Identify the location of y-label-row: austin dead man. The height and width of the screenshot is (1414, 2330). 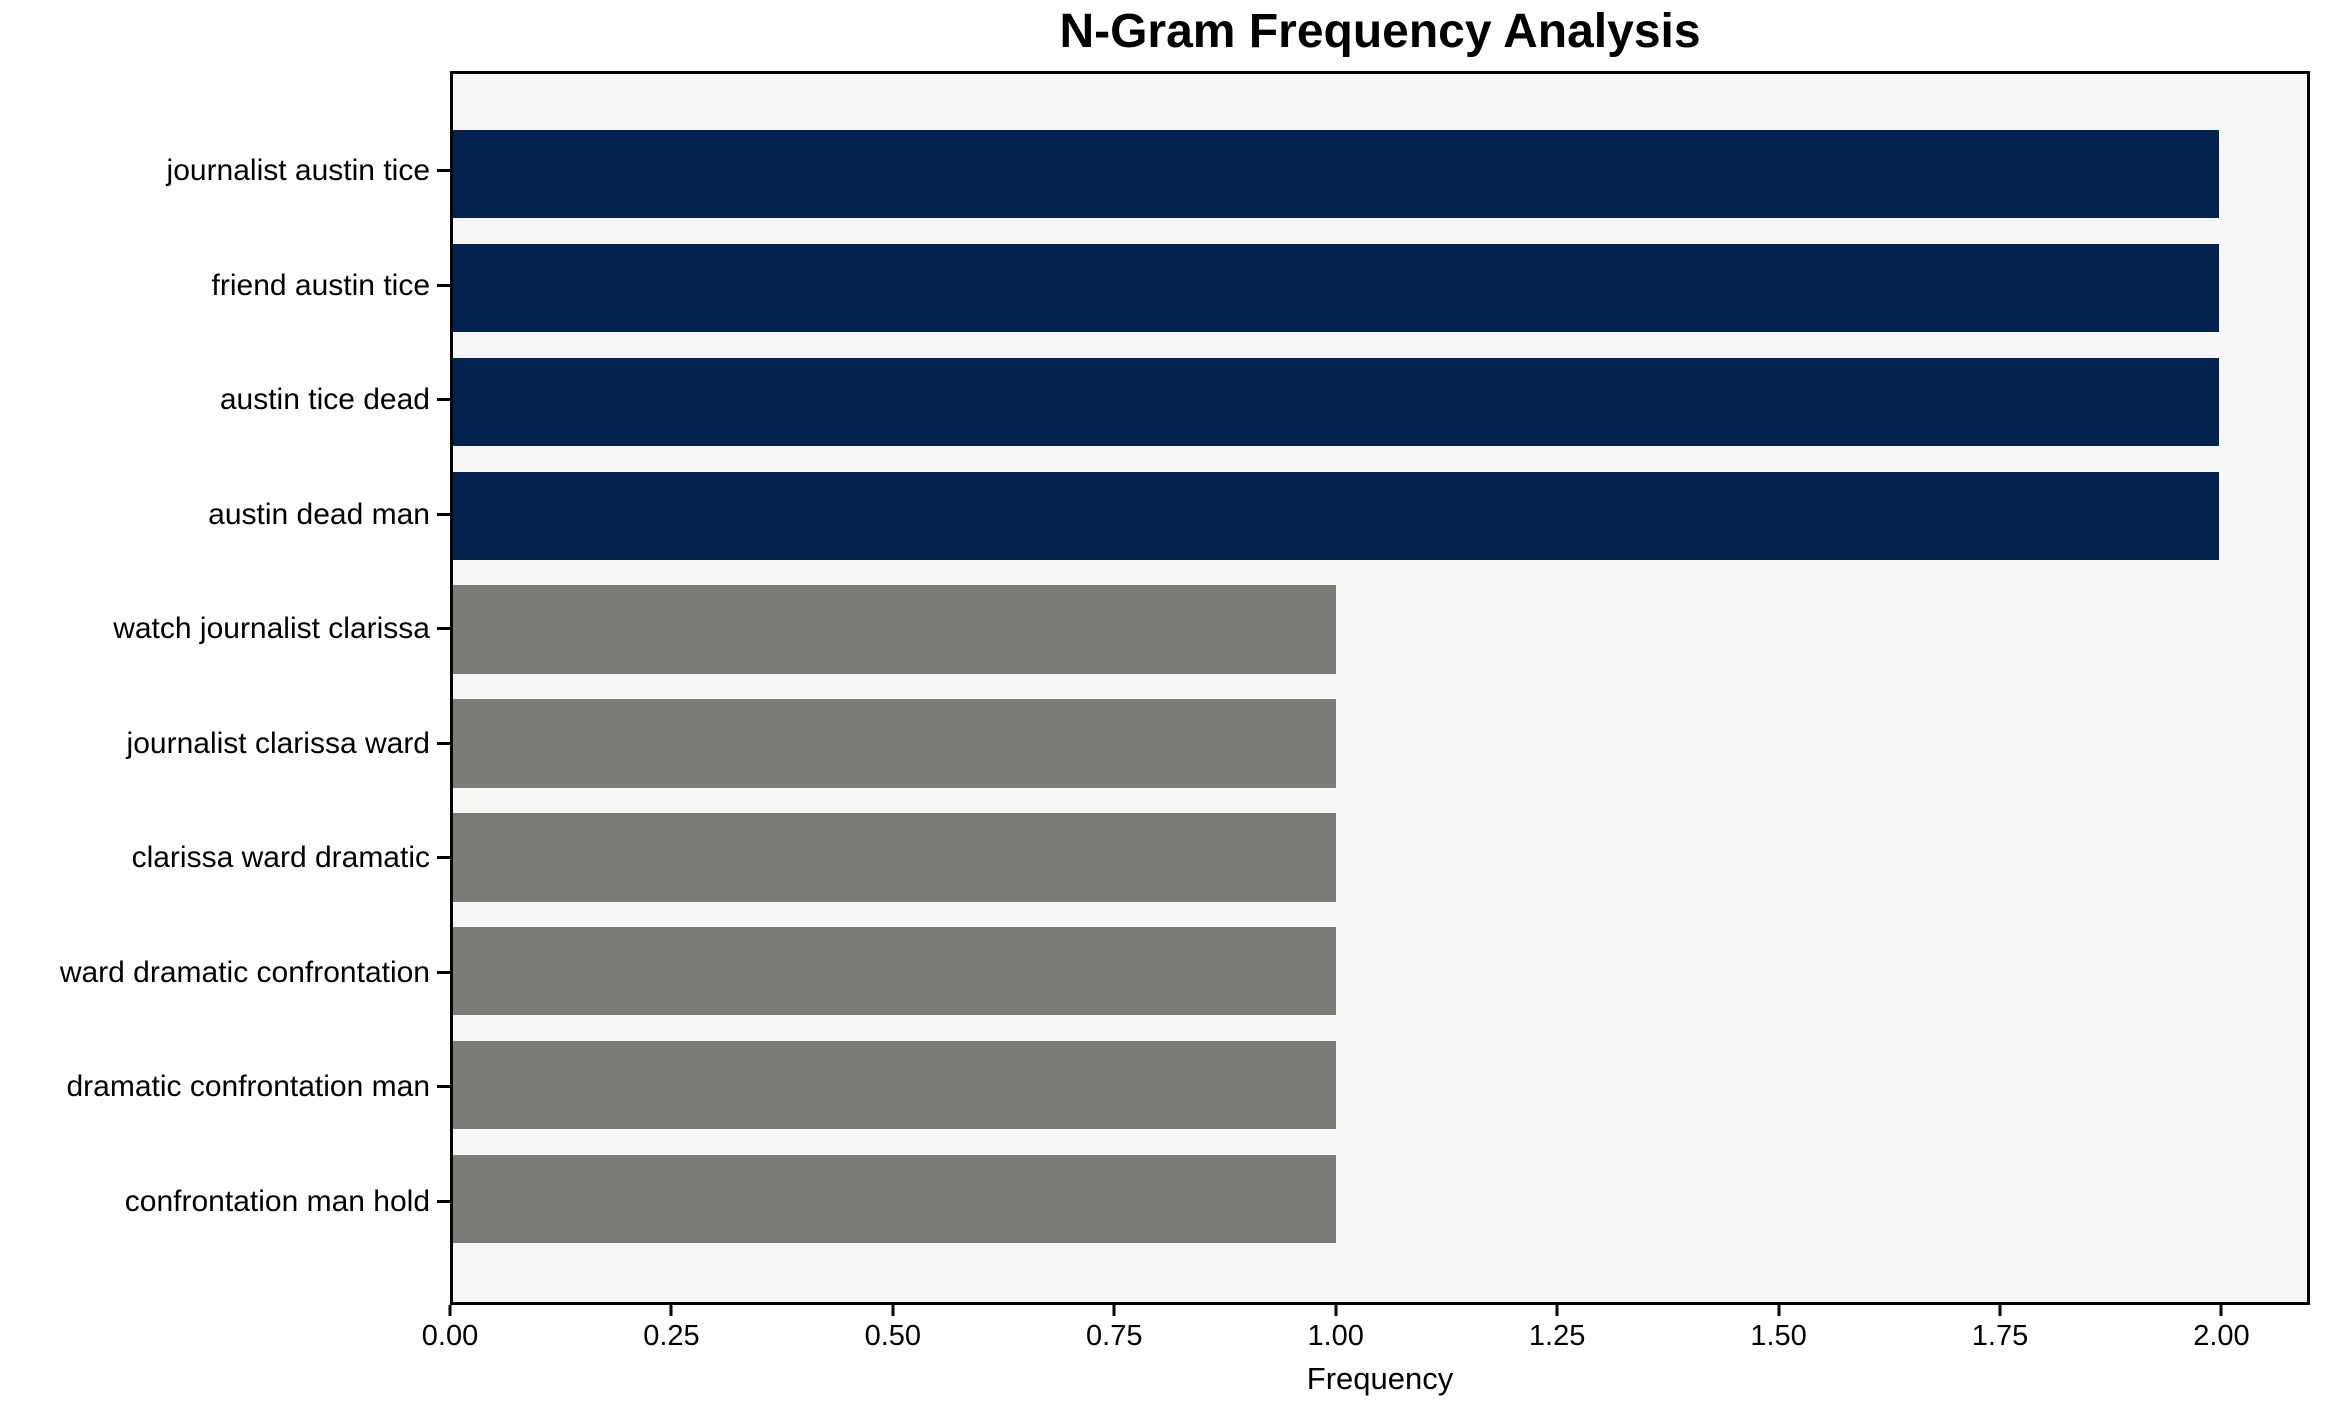
(226, 515).